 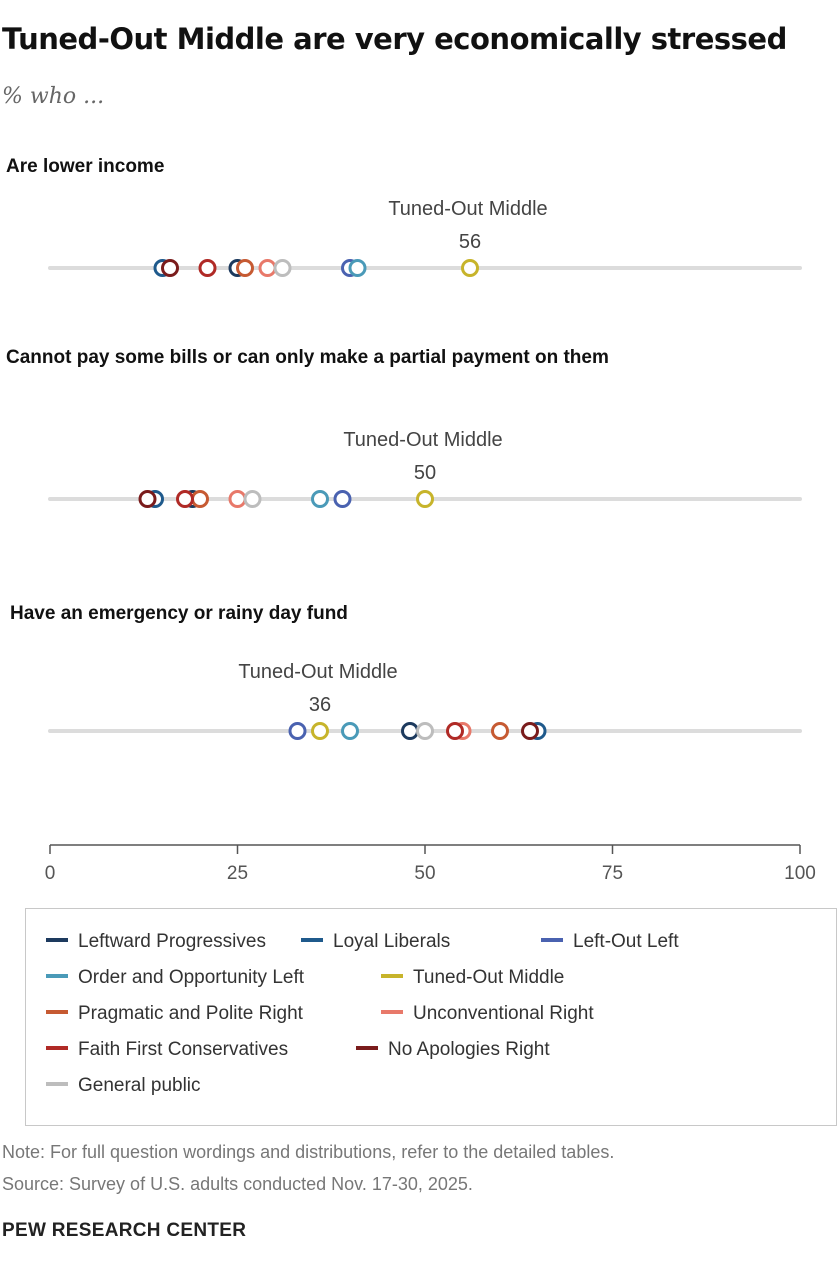 I want to click on legend-label: Leftward Progressives, so click(x=172, y=941).